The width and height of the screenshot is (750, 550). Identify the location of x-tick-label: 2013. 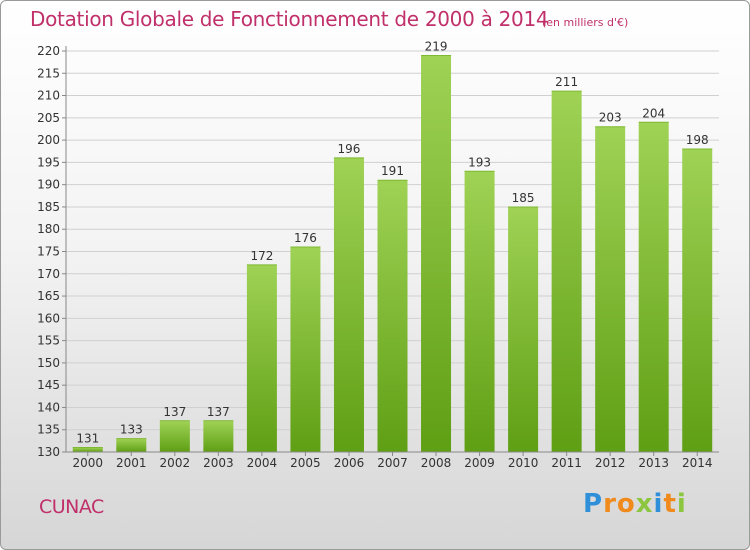
(653, 463).